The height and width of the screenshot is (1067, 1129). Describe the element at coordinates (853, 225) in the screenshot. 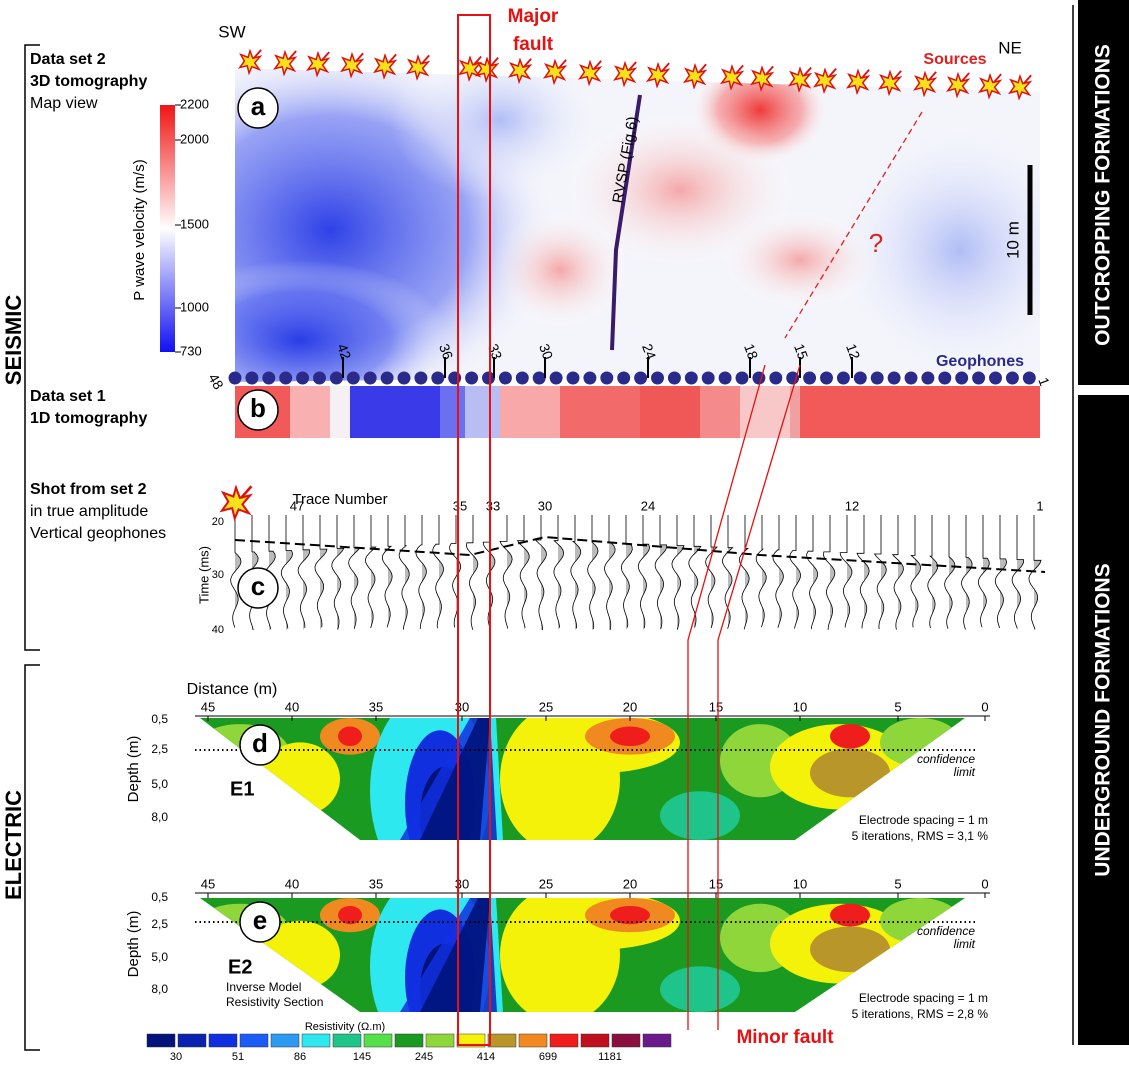

I see `inferred-fault` at that location.